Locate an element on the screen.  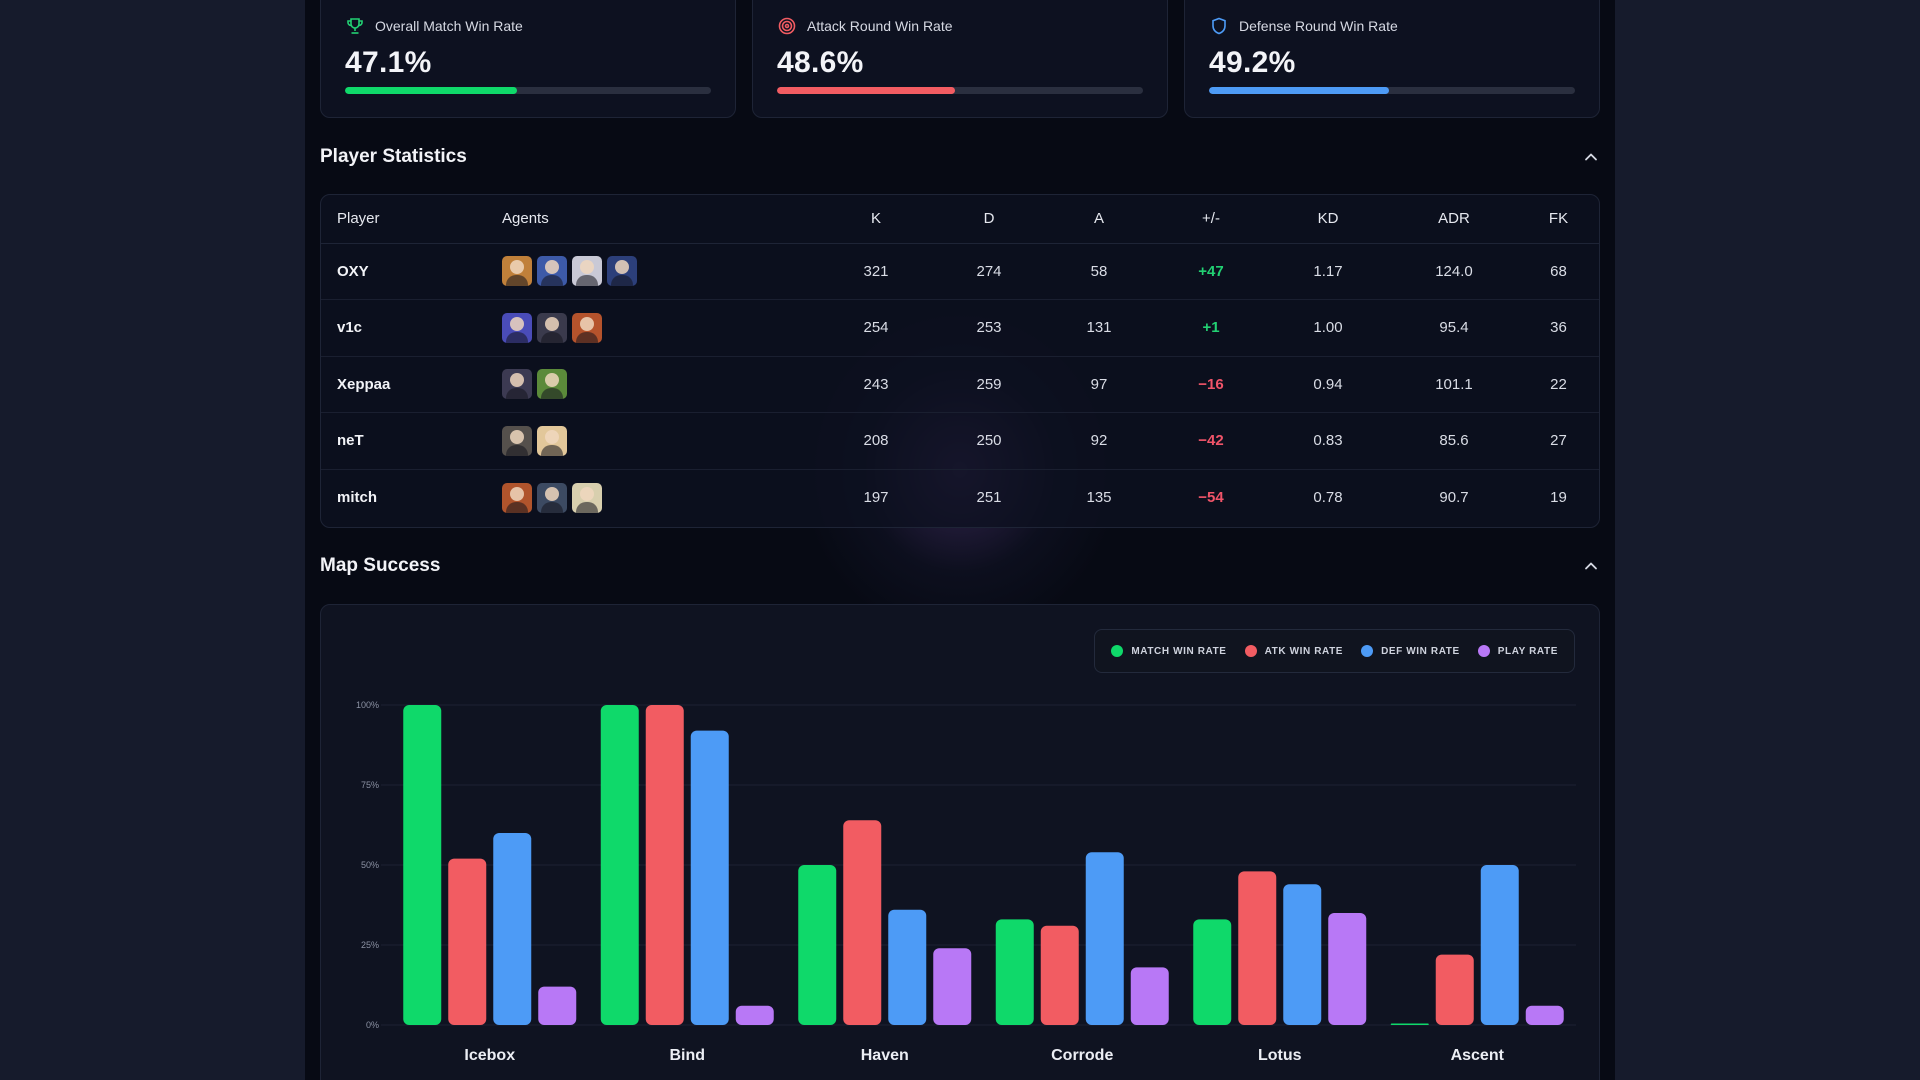
y-tick-label: 100% is located at coordinates (367, 705).